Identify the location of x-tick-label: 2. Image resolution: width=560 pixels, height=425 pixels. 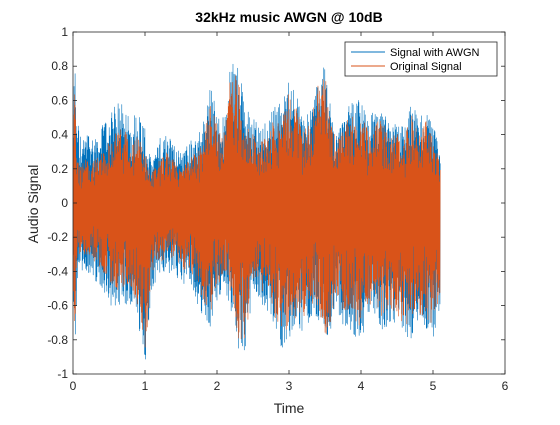
(217, 386).